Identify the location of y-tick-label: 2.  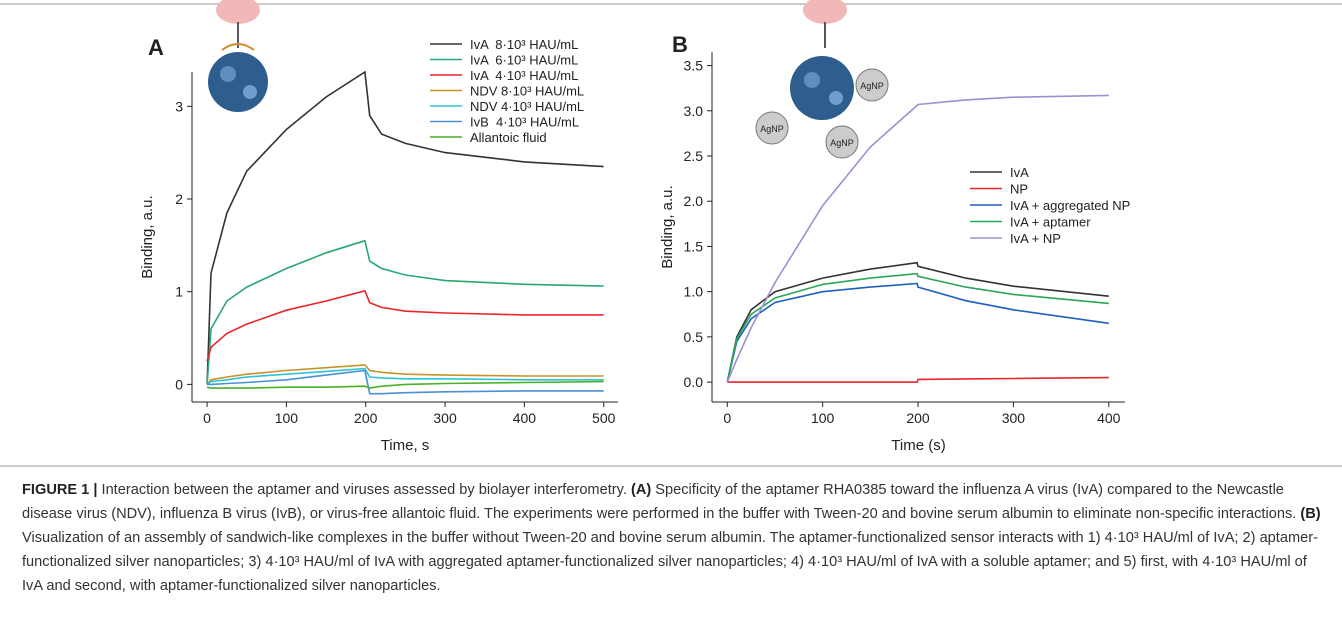
(179, 199).